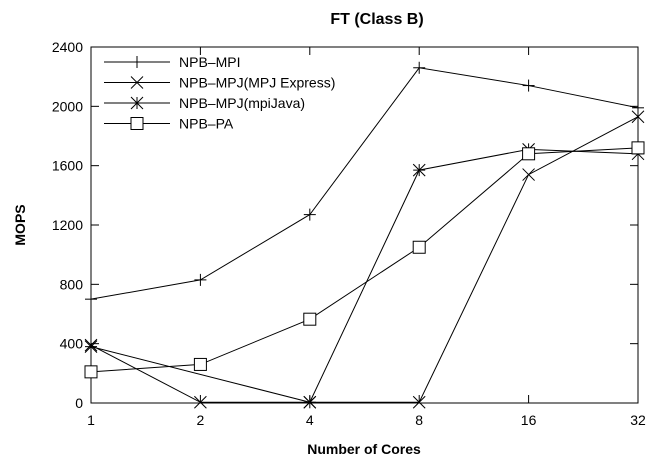 The height and width of the screenshot is (461, 665). I want to click on legend-item: NPB–MPJ(MPJ Express), so click(219, 83).